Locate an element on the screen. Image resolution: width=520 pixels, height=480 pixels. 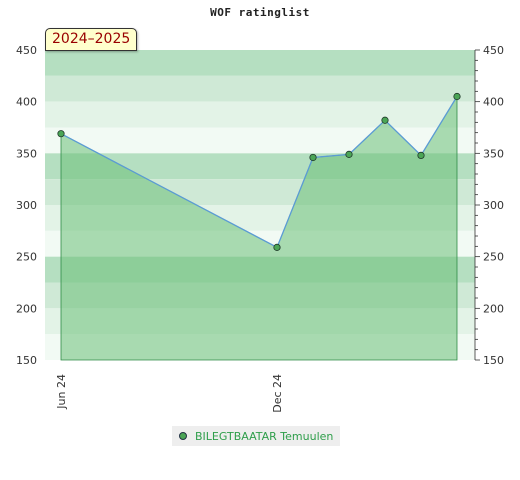
y-tick-label-left: 200 is located at coordinates (26, 308).